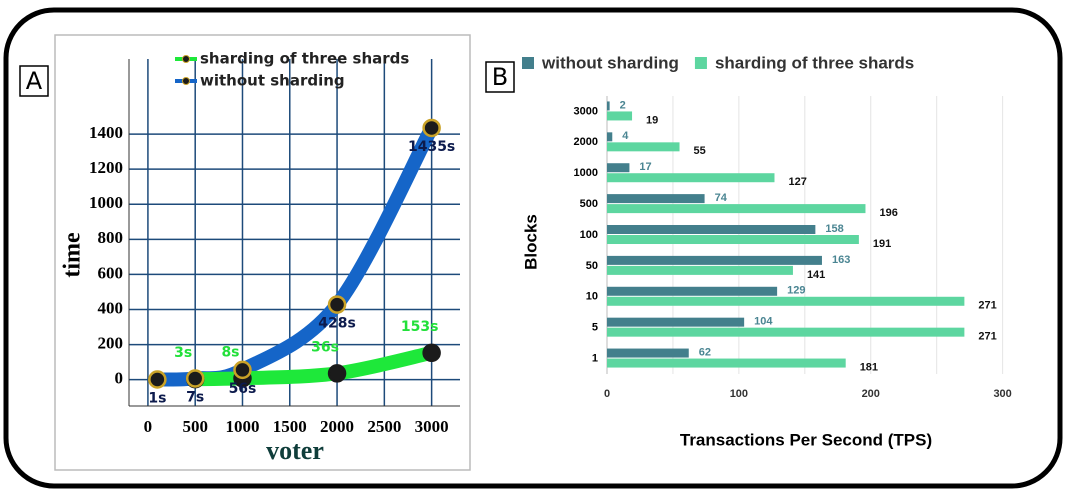 The width and height of the screenshot is (1067, 496). What do you see at coordinates (183, 353) in the screenshot?
I see `data-label: 3s` at bounding box center [183, 353].